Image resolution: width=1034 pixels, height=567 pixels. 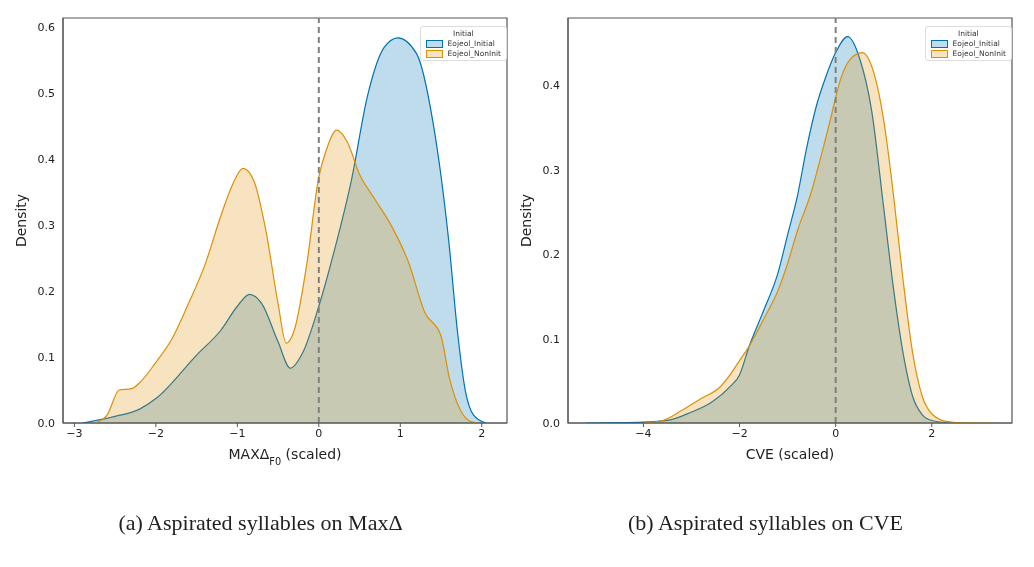 I want to click on x-tick-label: −1, so click(x=237, y=433).